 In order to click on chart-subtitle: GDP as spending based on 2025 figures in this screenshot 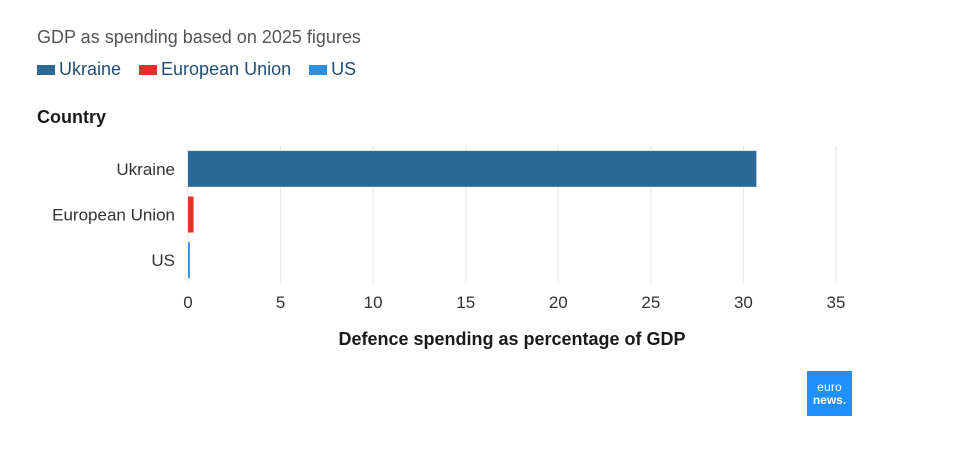, I will do `click(199, 37)`.